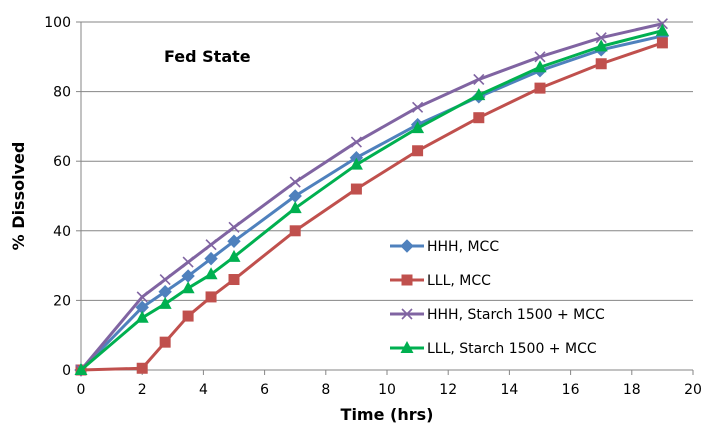  What do you see at coordinates (387, 390) in the screenshot?
I see `x-tick-label: 10` at bounding box center [387, 390].